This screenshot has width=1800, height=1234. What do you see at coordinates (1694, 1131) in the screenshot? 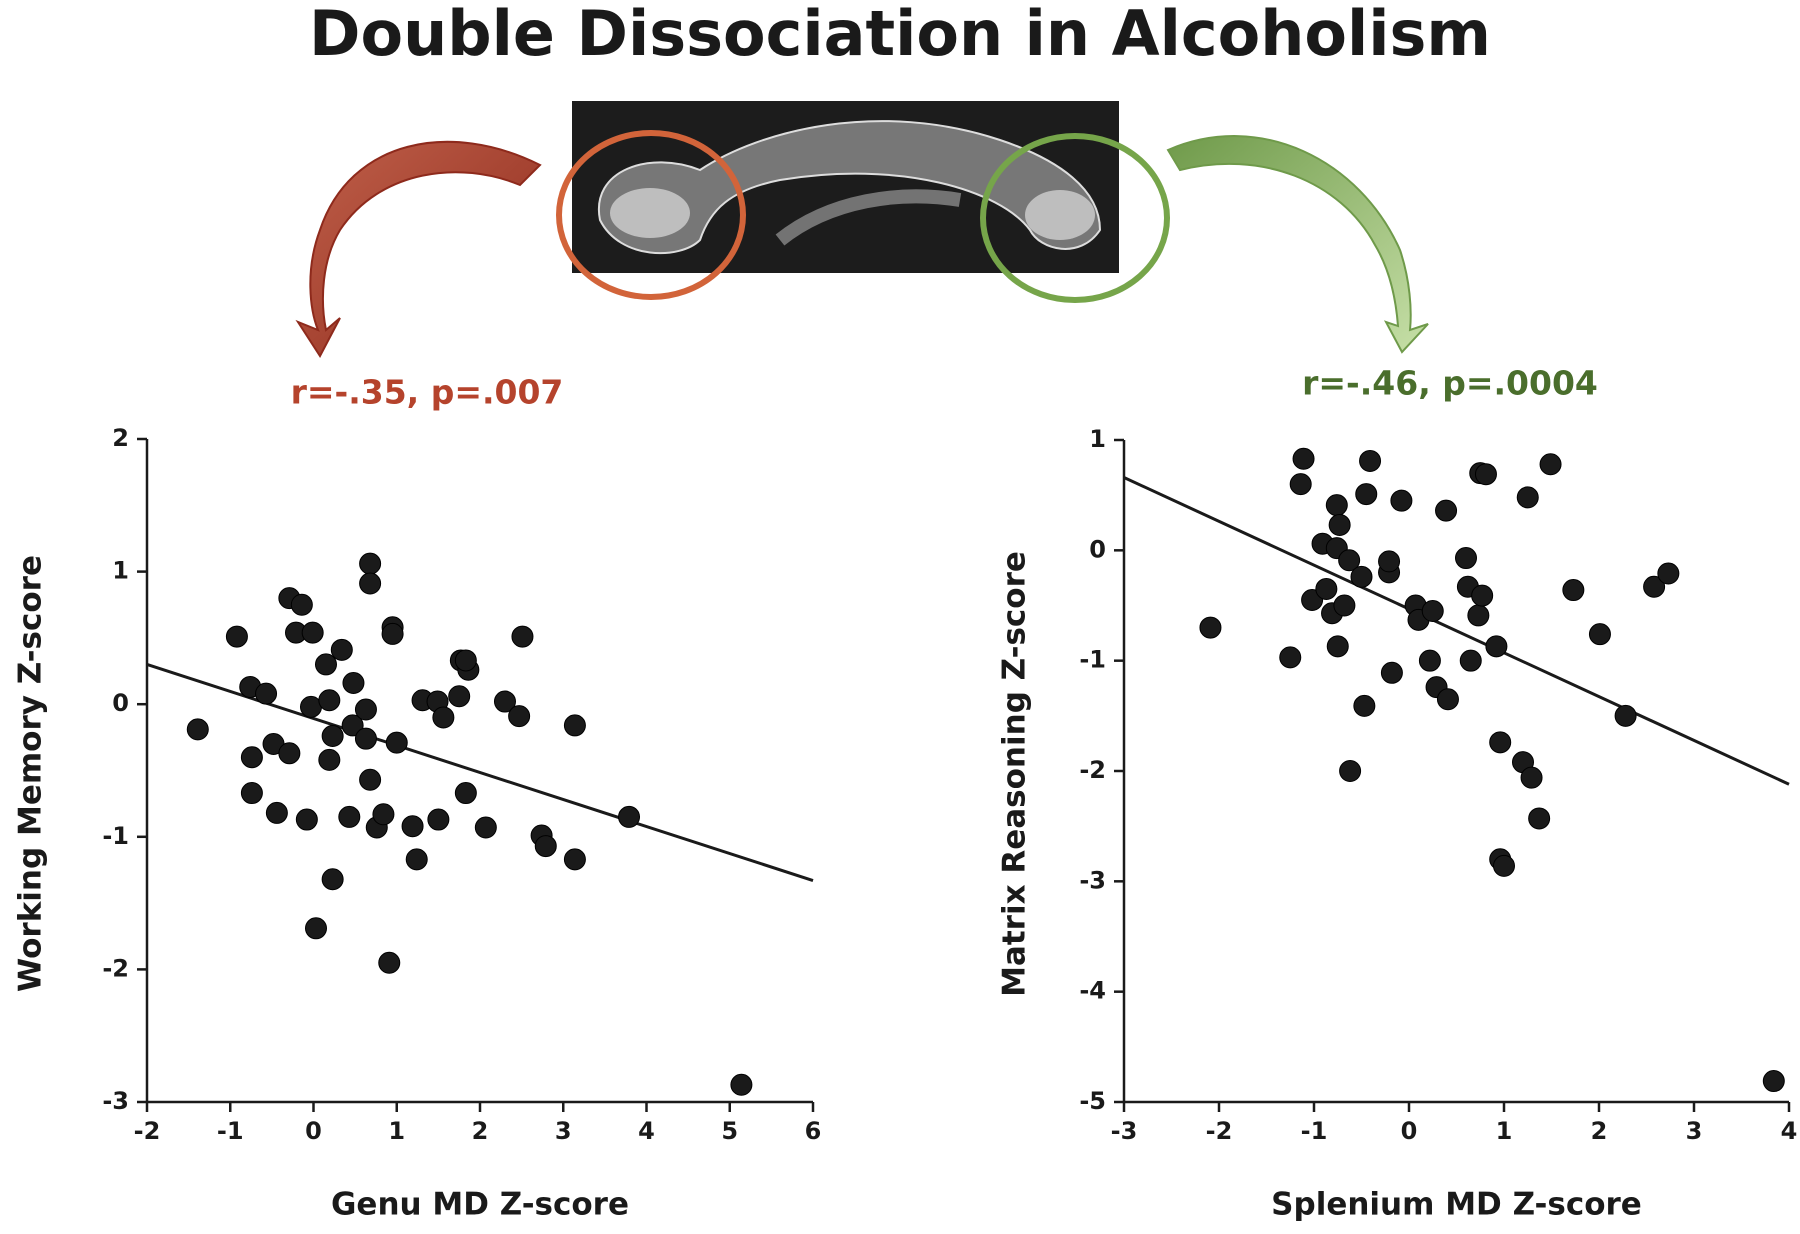
I see `x-tick-label: 3` at bounding box center [1694, 1131].